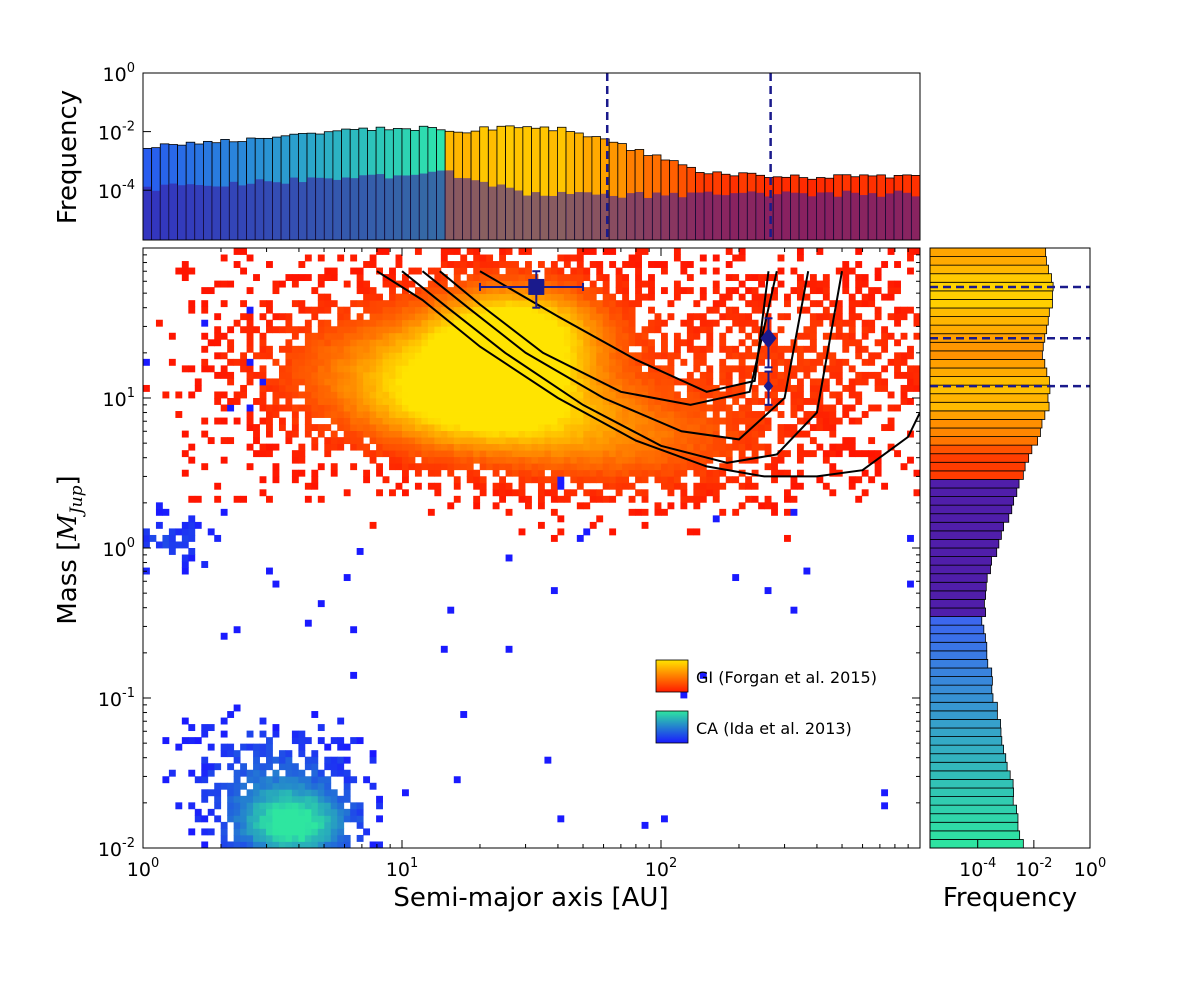  I want to click on contour-line, so click(608, 338).